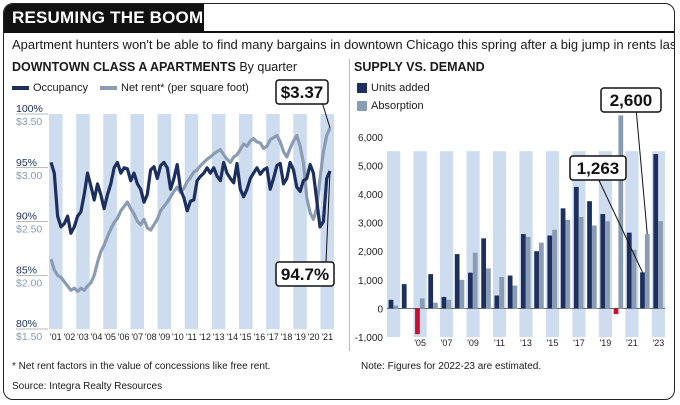  Describe the element at coordinates (29, 109) in the screenshot. I see `y-tick-label-occupancy: 100%` at that location.